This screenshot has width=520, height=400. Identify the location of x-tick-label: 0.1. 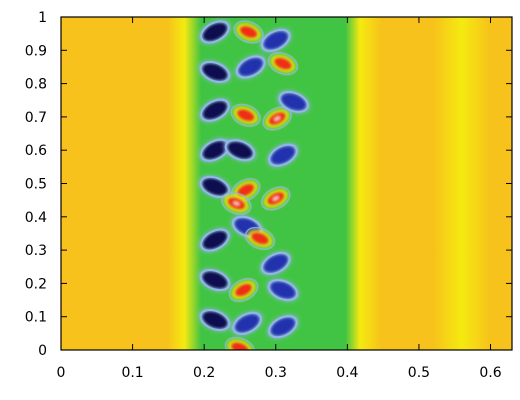
(132, 373).